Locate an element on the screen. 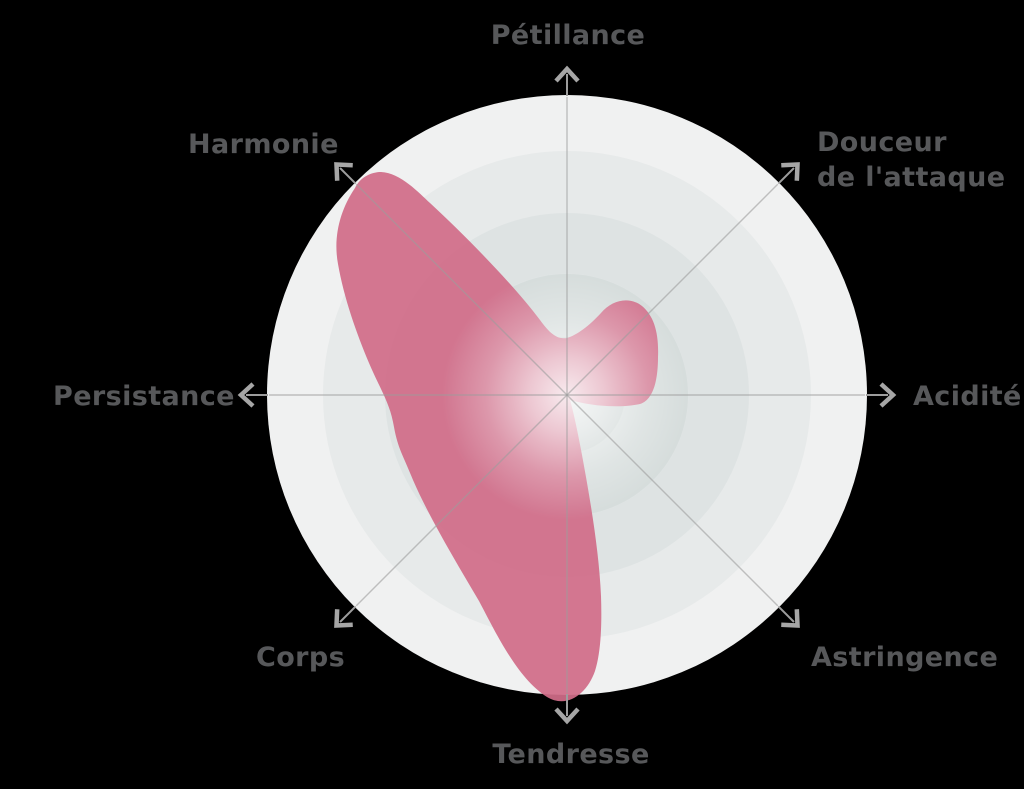  axis-harmonie is located at coordinates (451, 279).